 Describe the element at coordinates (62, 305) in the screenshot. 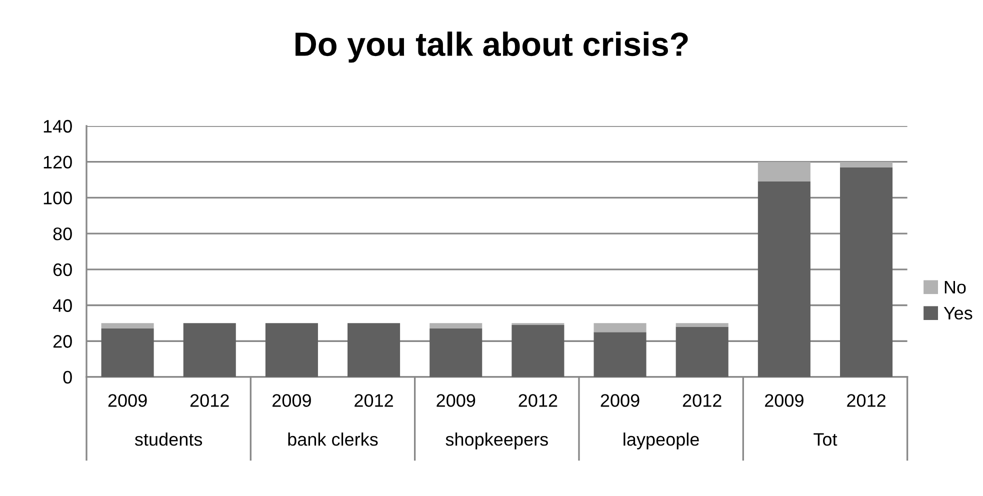

I see `y-tick-label: 40` at that location.